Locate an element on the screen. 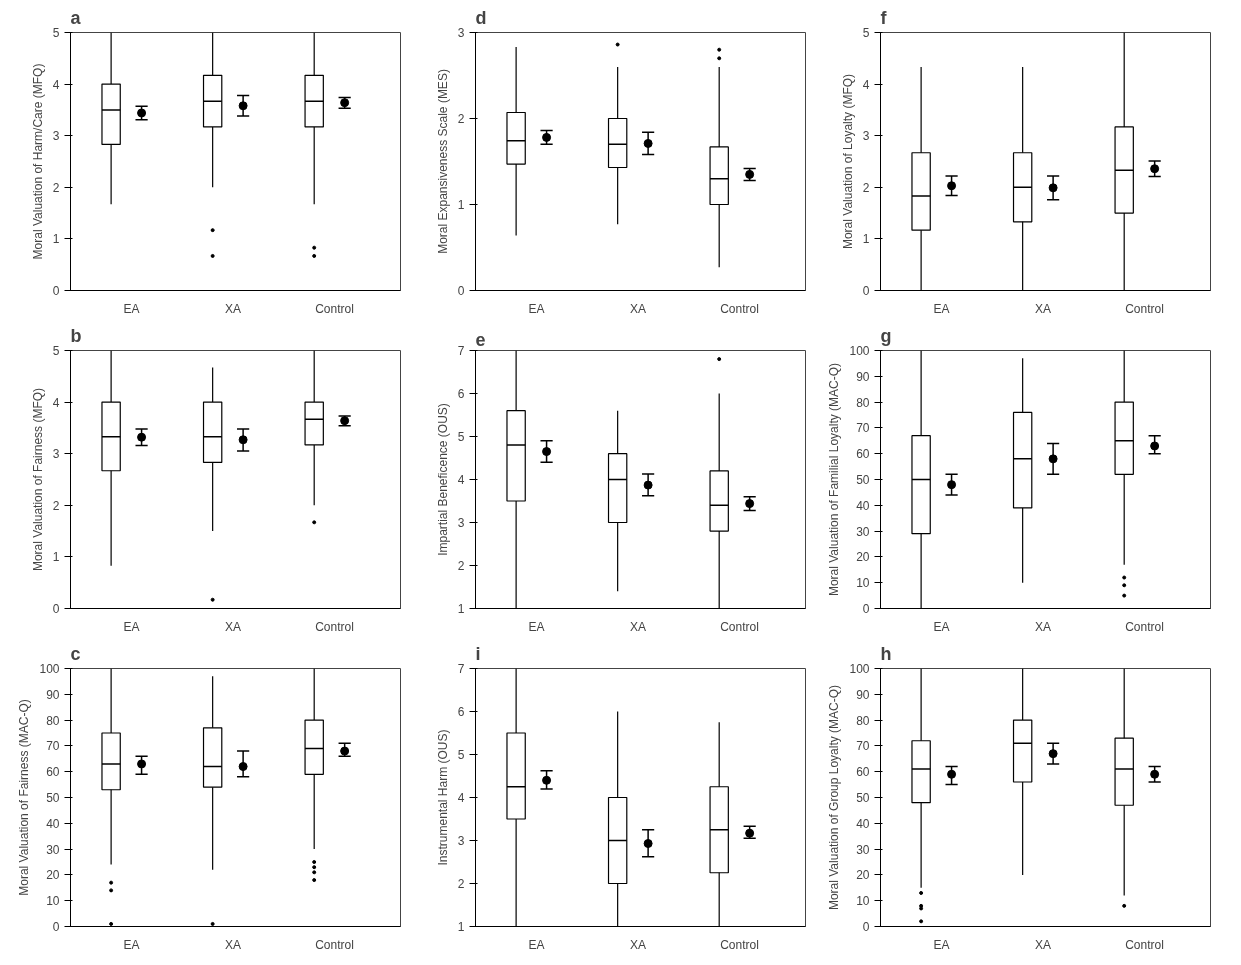  y-axis-title: Impartial Beneficence (OUS) is located at coordinates (442, 479).